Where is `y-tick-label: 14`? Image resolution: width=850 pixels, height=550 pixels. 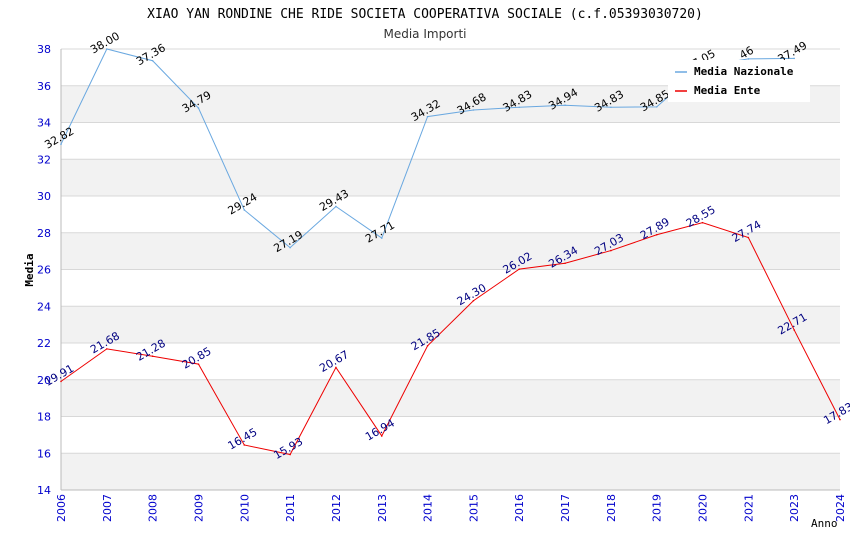
y-tick-label: 14 is located at coordinates (44, 490).